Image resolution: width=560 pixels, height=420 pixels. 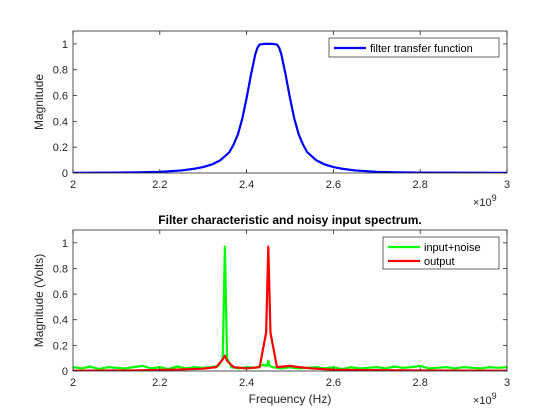 I want to click on axes2-xtick-label: 2, so click(x=73, y=383).